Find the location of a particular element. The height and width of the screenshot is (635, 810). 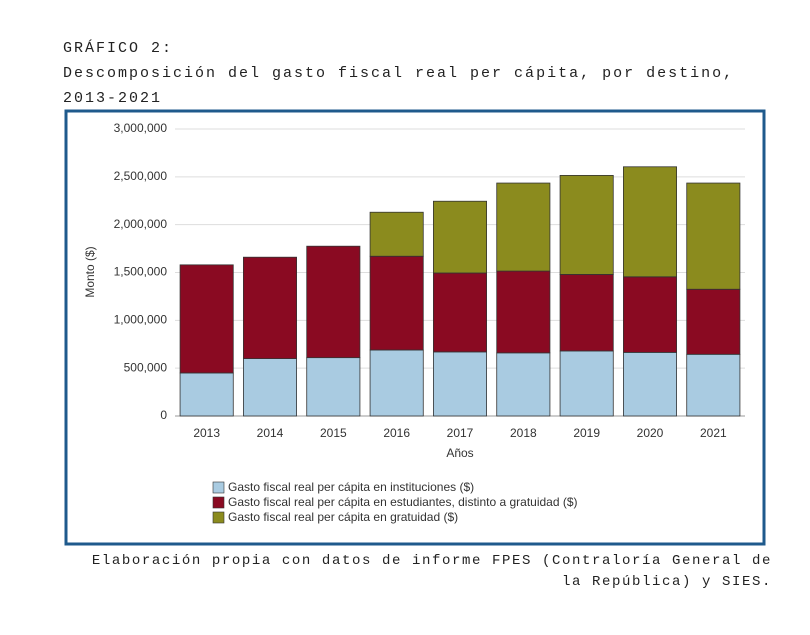

x-tick-label: 2014 is located at coordinates (270, 433).